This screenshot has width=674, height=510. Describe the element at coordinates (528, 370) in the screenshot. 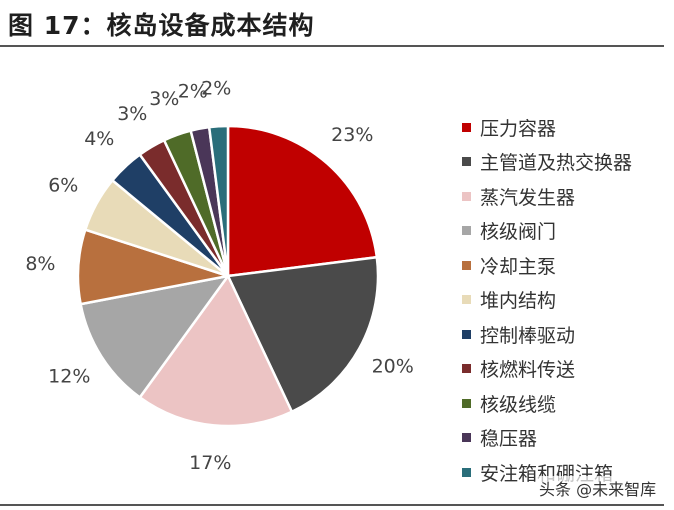

I see `legend-label: 核燃料传送` at that location.